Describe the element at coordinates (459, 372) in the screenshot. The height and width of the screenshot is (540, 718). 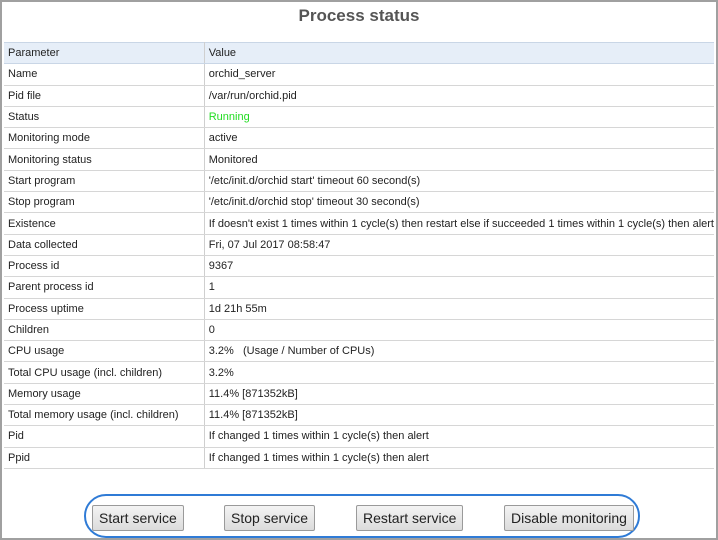
I see `value-cell: 3.2%` at that location.